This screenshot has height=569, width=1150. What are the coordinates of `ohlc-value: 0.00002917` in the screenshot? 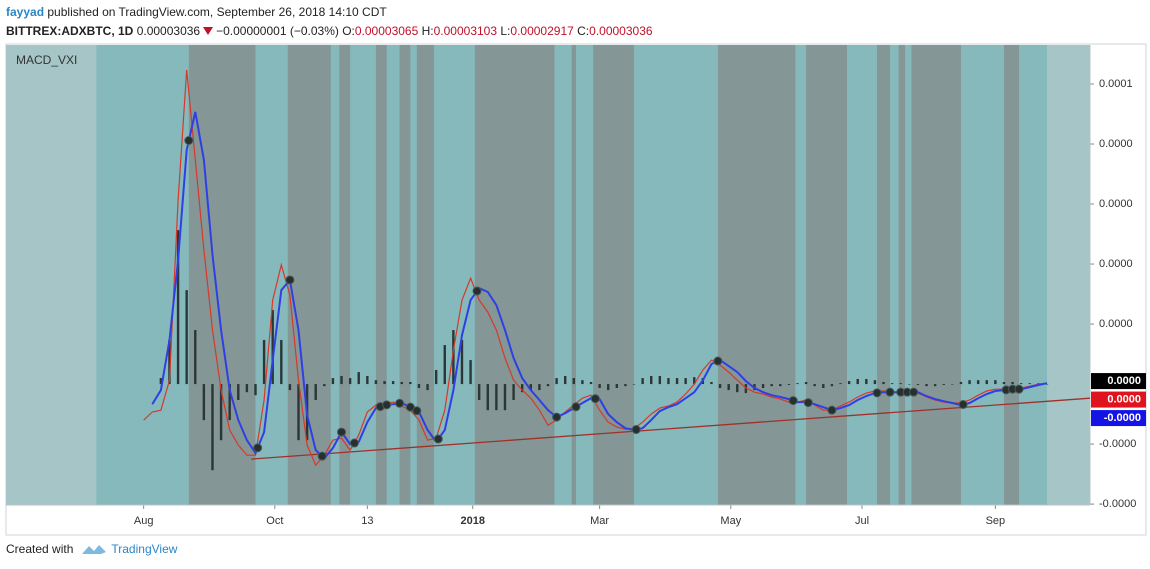 It's located at (542, 31).